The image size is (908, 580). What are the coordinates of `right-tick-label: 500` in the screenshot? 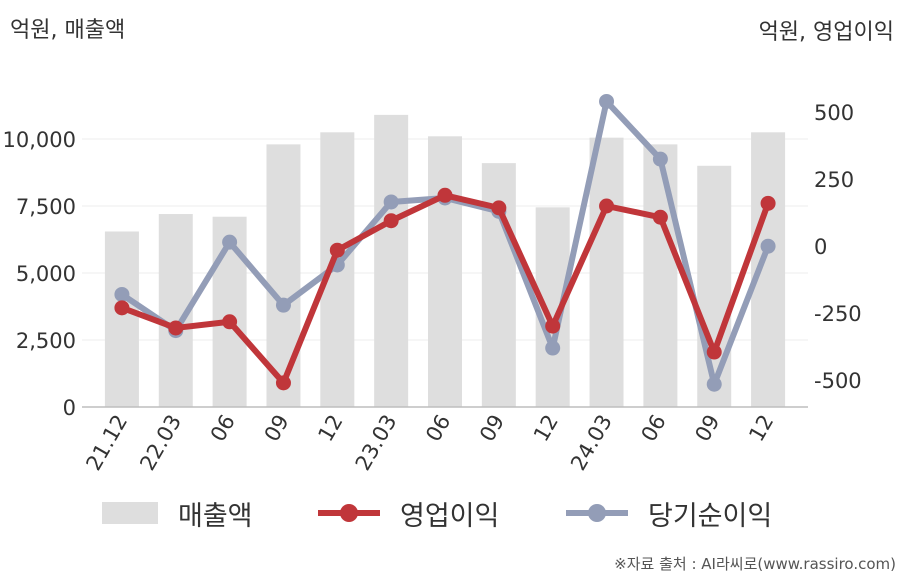 It's located at (834, 113).